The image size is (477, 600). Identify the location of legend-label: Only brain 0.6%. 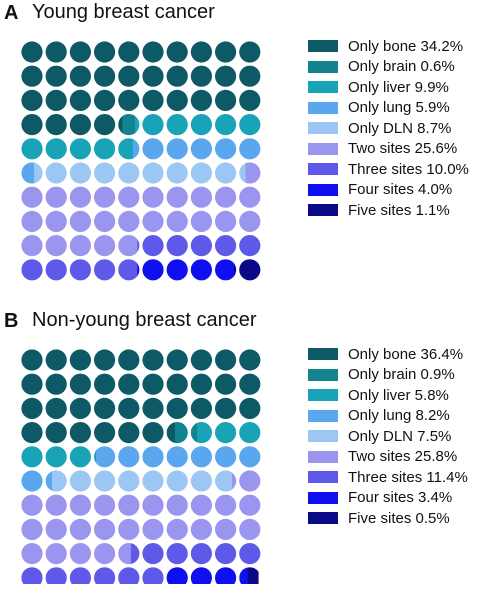
(401, 67).